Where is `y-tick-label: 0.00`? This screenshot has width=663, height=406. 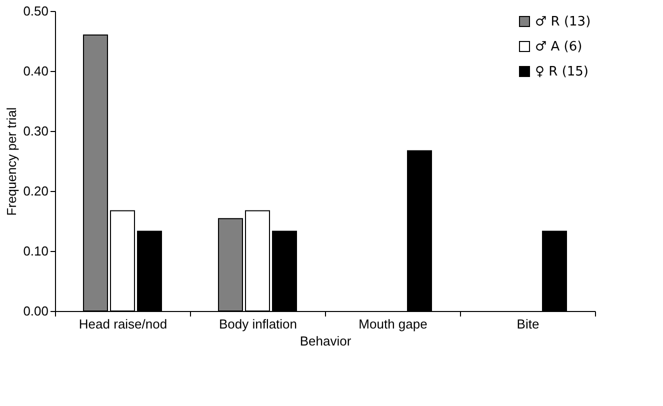 y-tick-label: 0.00 is located at coordinates (35, 311).